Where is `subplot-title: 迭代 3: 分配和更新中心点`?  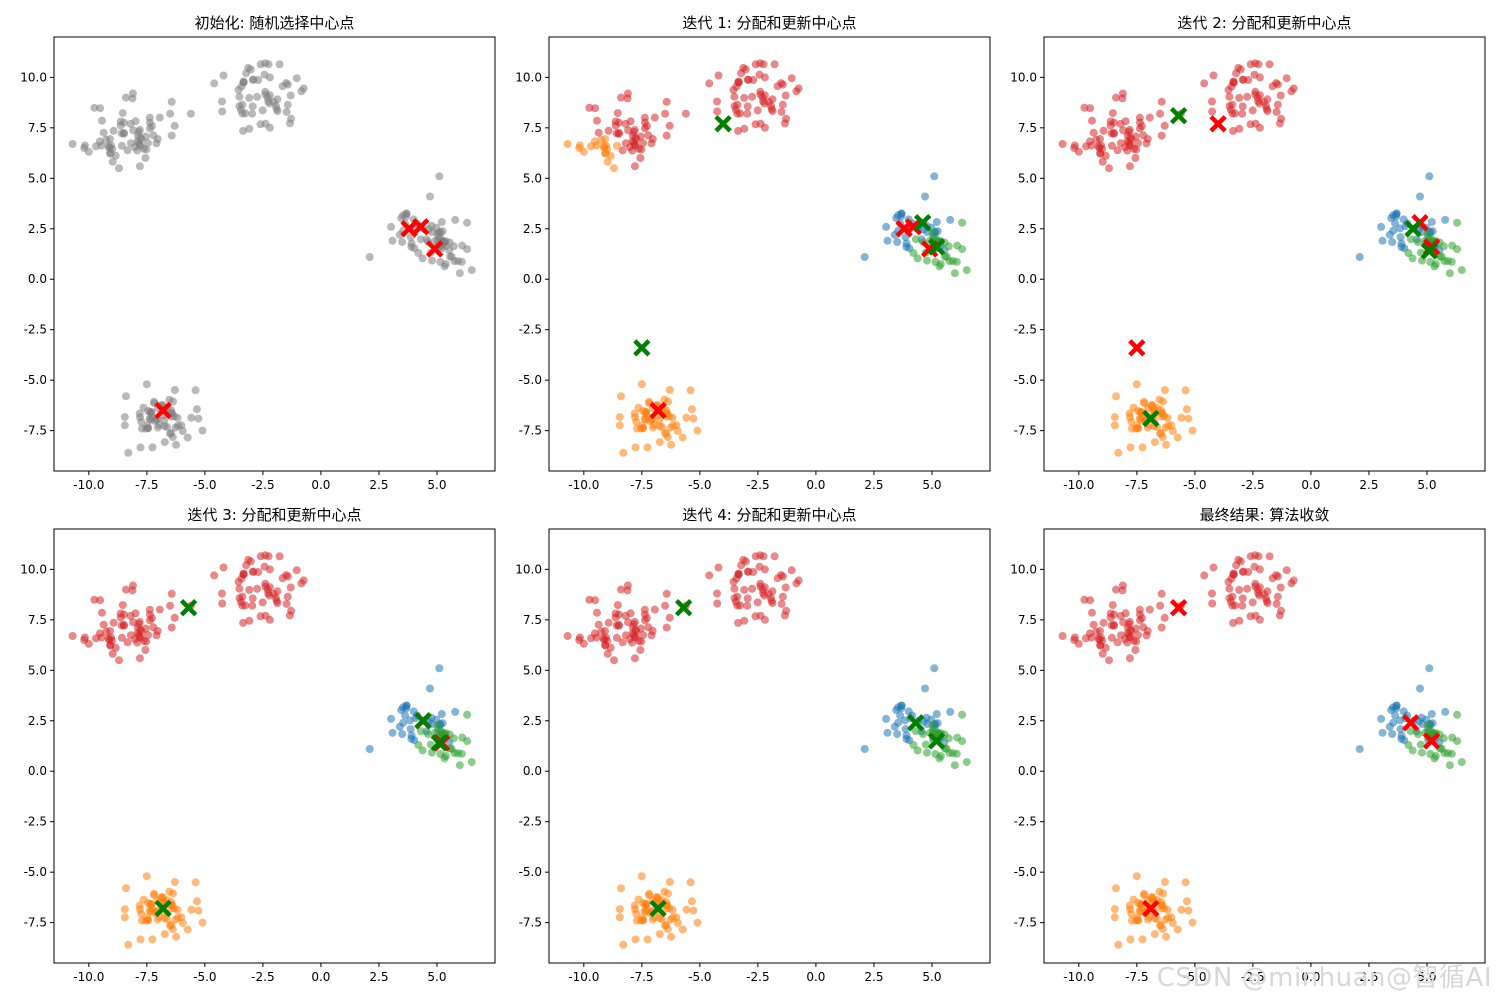 subplot-title: 迭代 3: 分配和更新中心点 is located at coordinates (274, 515).